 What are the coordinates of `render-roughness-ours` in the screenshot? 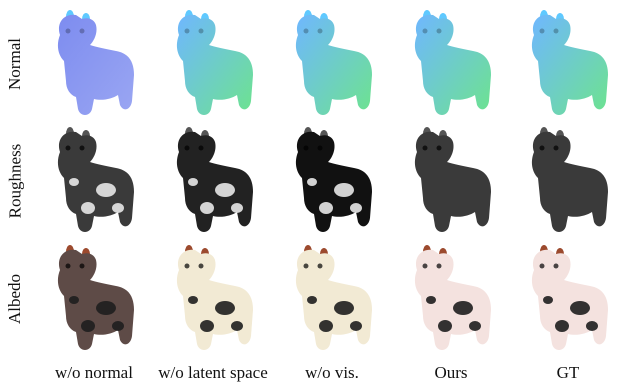 It's located at (452, 179).